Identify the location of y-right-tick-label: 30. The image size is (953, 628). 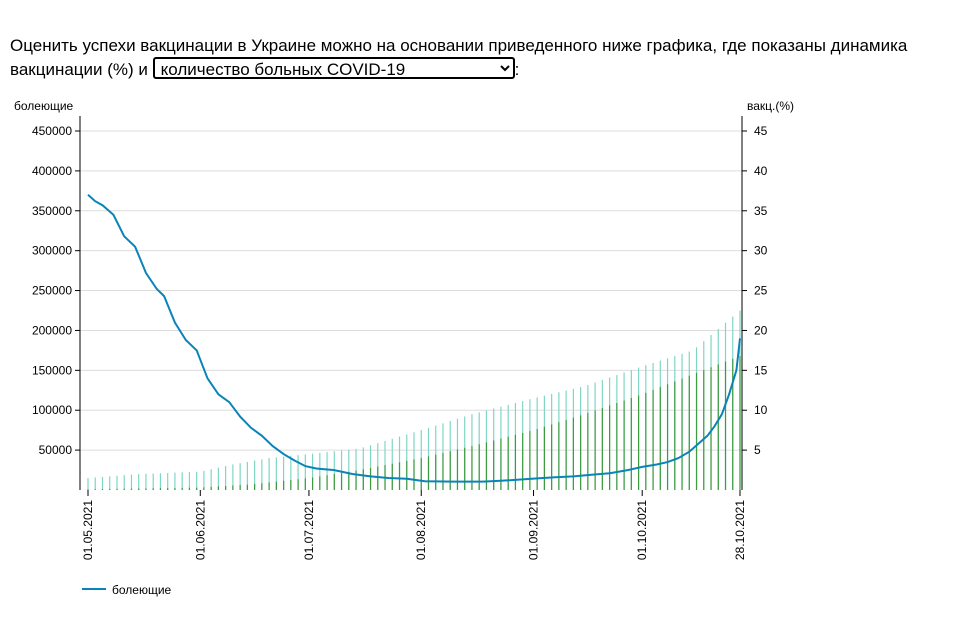
(761, 251).